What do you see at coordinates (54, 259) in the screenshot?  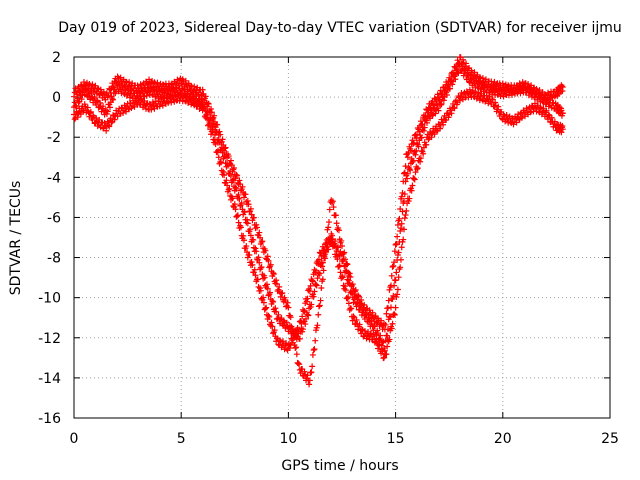 I see `y-tick-label: -8` at bounding box center [54, 259].